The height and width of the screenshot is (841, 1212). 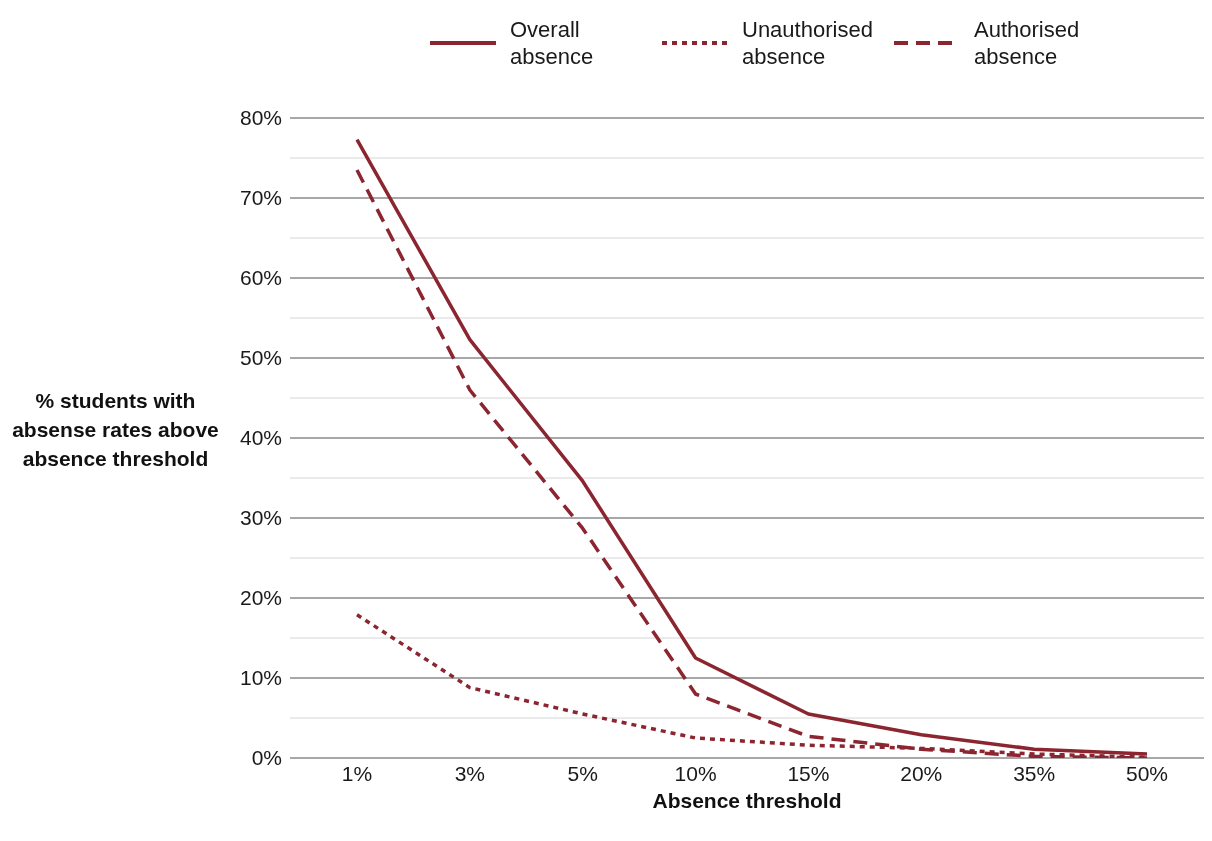 I want to click on y-tick-label: 10%, so click(x=260, y=678).